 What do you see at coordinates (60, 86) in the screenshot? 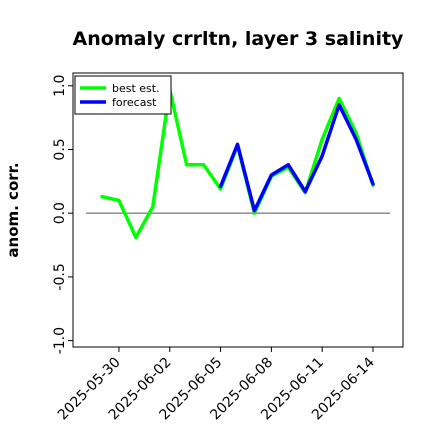
I see `y-tick-label: 1.0` at bounding box center [60, 86].